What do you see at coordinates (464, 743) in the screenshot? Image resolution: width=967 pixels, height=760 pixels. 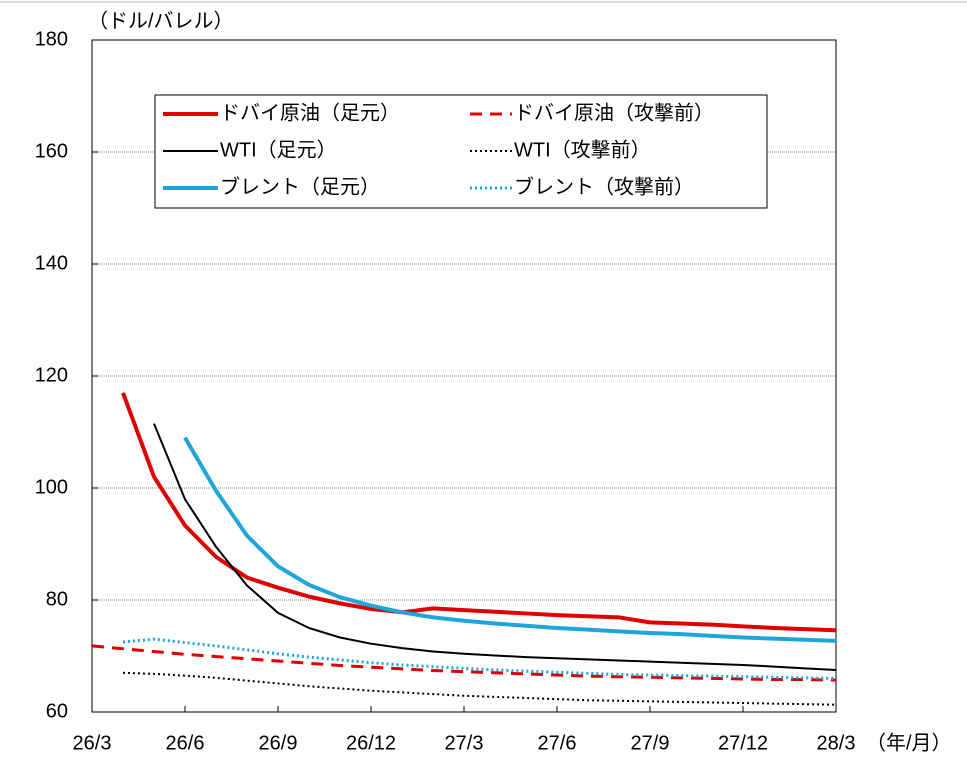 I see `x-tick-label: 27/3` at bounding box center [464, 743].